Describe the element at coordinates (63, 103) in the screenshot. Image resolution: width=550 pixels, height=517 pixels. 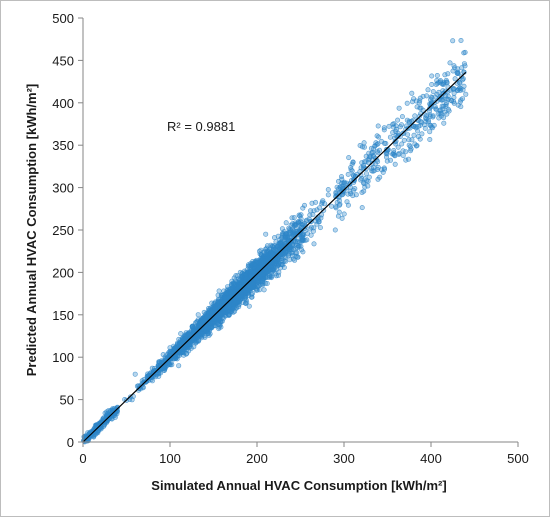
I see `y-tick-label: 400` at that location.